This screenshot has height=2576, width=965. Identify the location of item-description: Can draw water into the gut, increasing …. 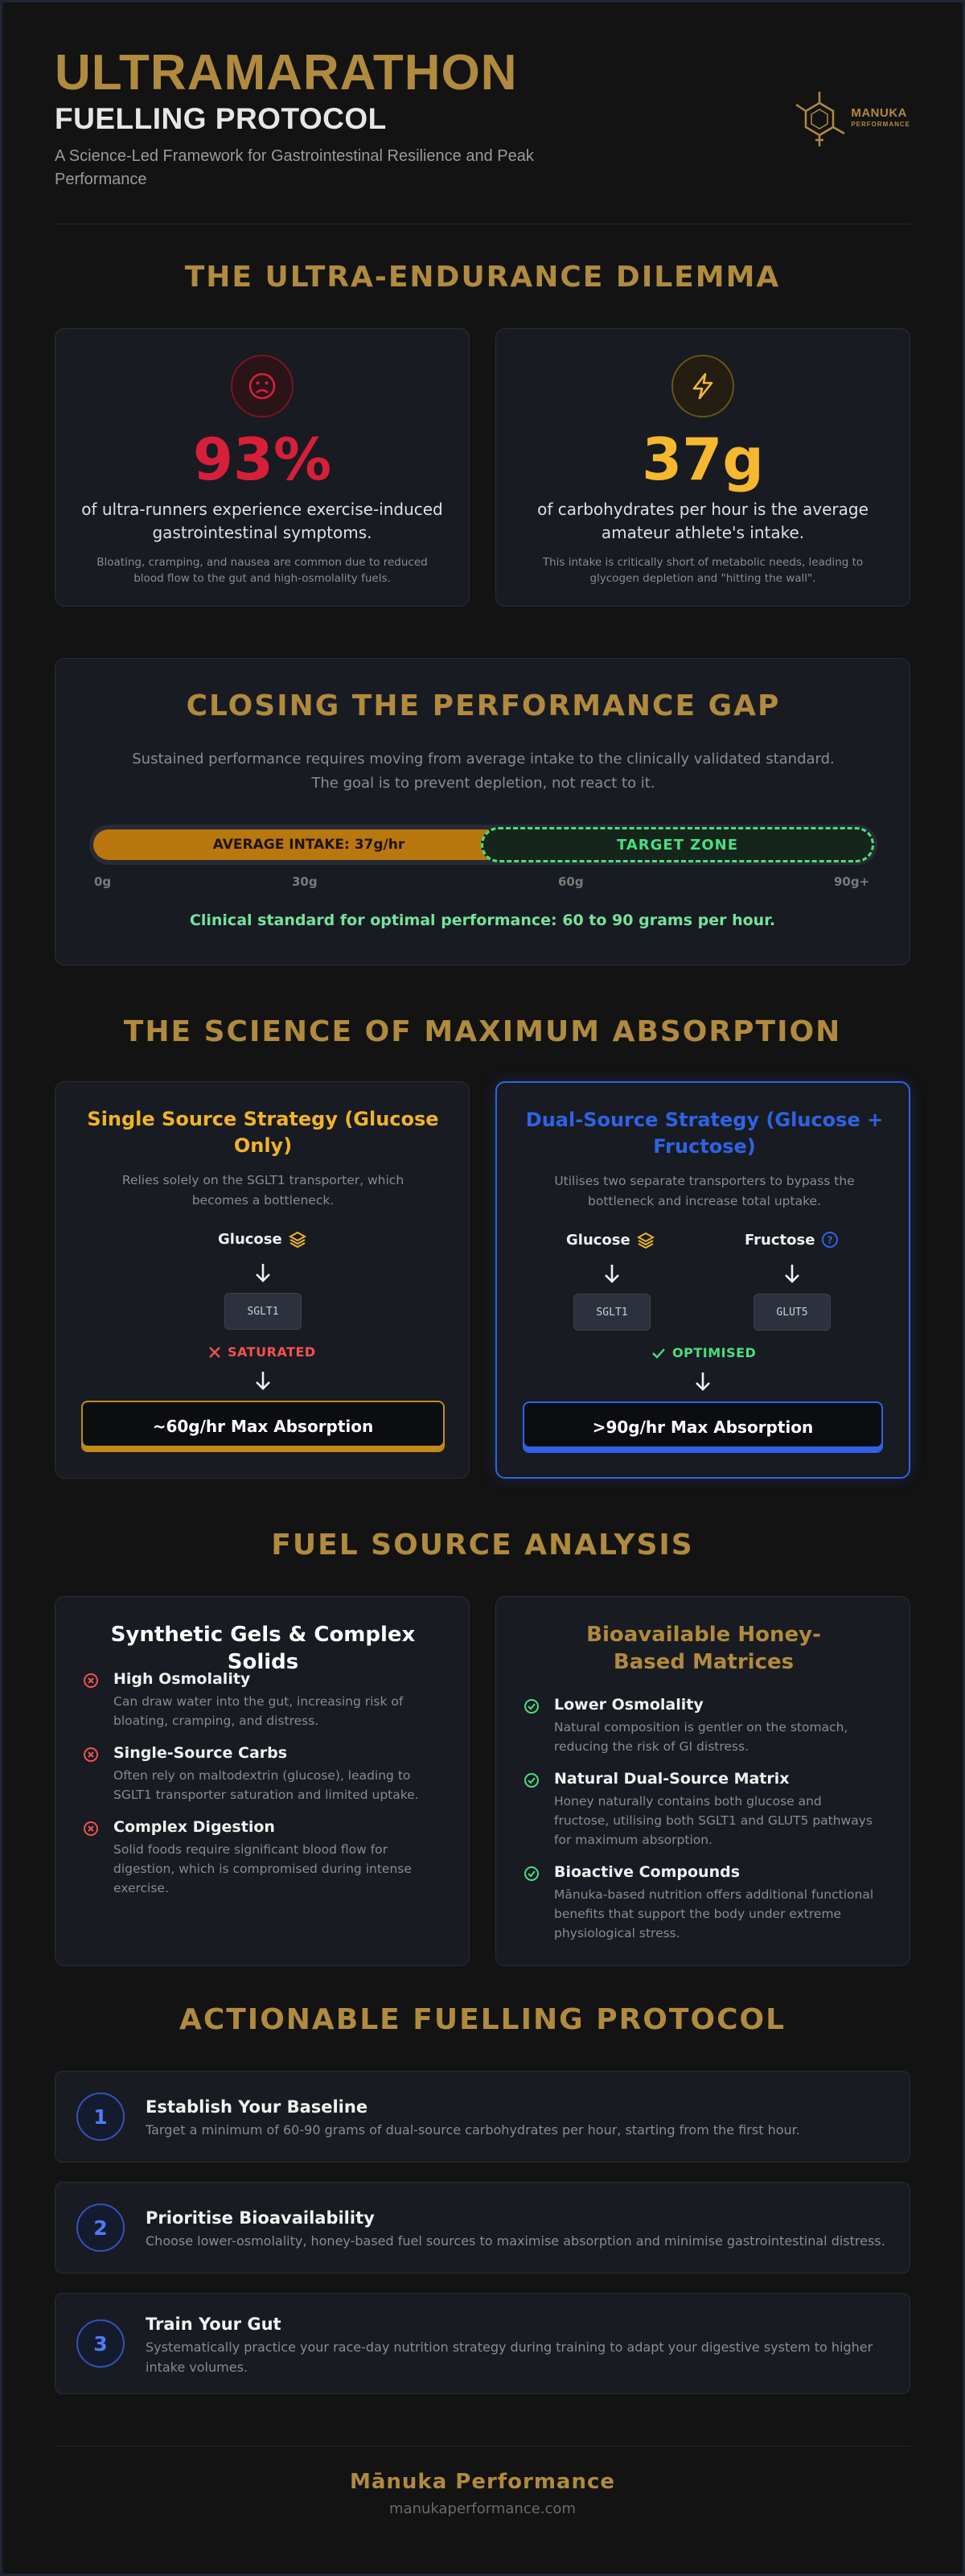
(258, 1711).